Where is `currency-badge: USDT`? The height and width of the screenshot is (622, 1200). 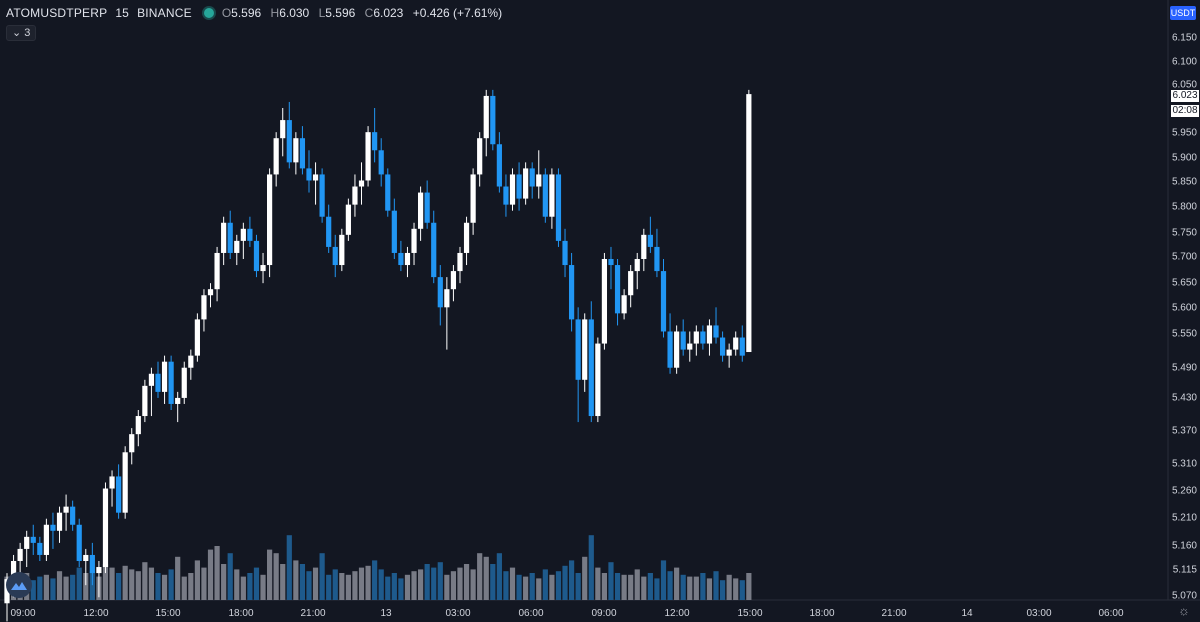
currency-badge: USDT is located at coordinates (1183, 13).